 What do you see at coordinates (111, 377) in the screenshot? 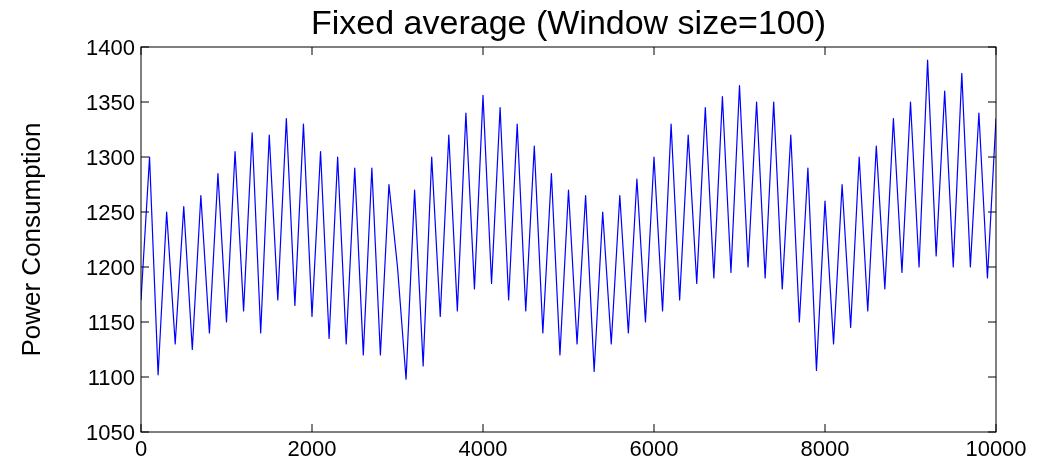
I see `y-tick-label: 1100` at bounding box center [111, 377].